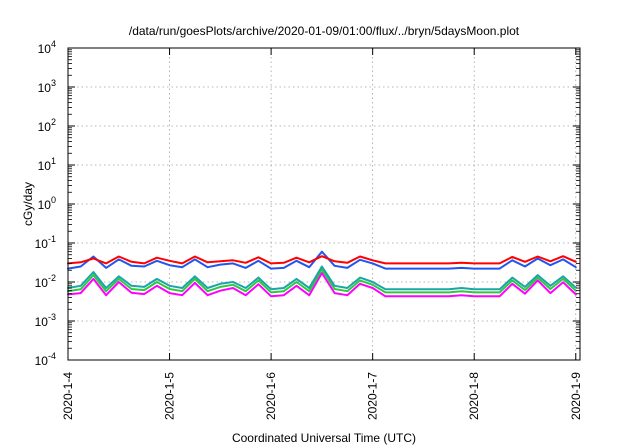  I want to click on x-tick-label: 2020-1-9, so click(576, 396).